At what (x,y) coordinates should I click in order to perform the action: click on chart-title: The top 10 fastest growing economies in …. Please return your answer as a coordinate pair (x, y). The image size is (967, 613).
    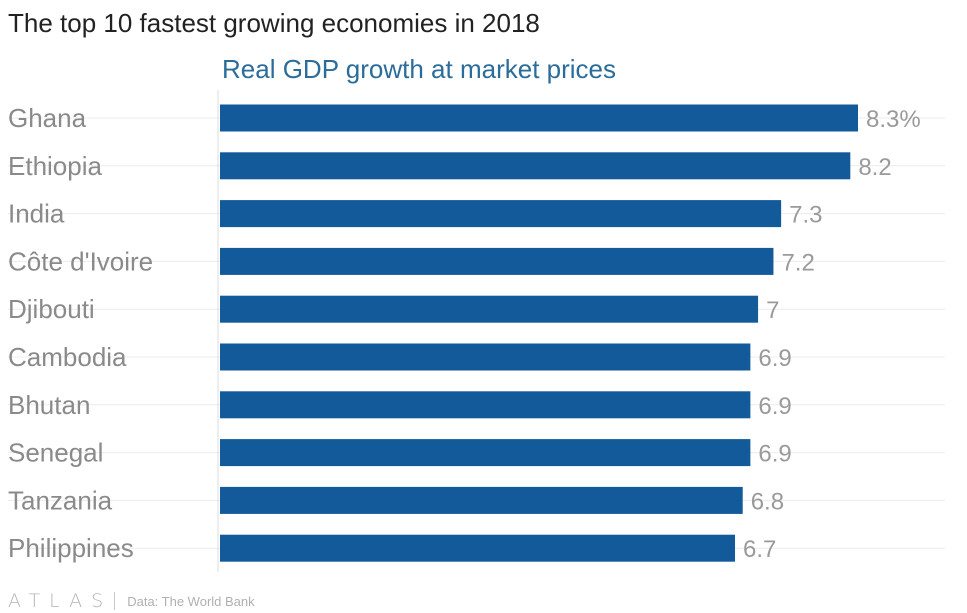
    Looking at the image, I should click on (274, 23).